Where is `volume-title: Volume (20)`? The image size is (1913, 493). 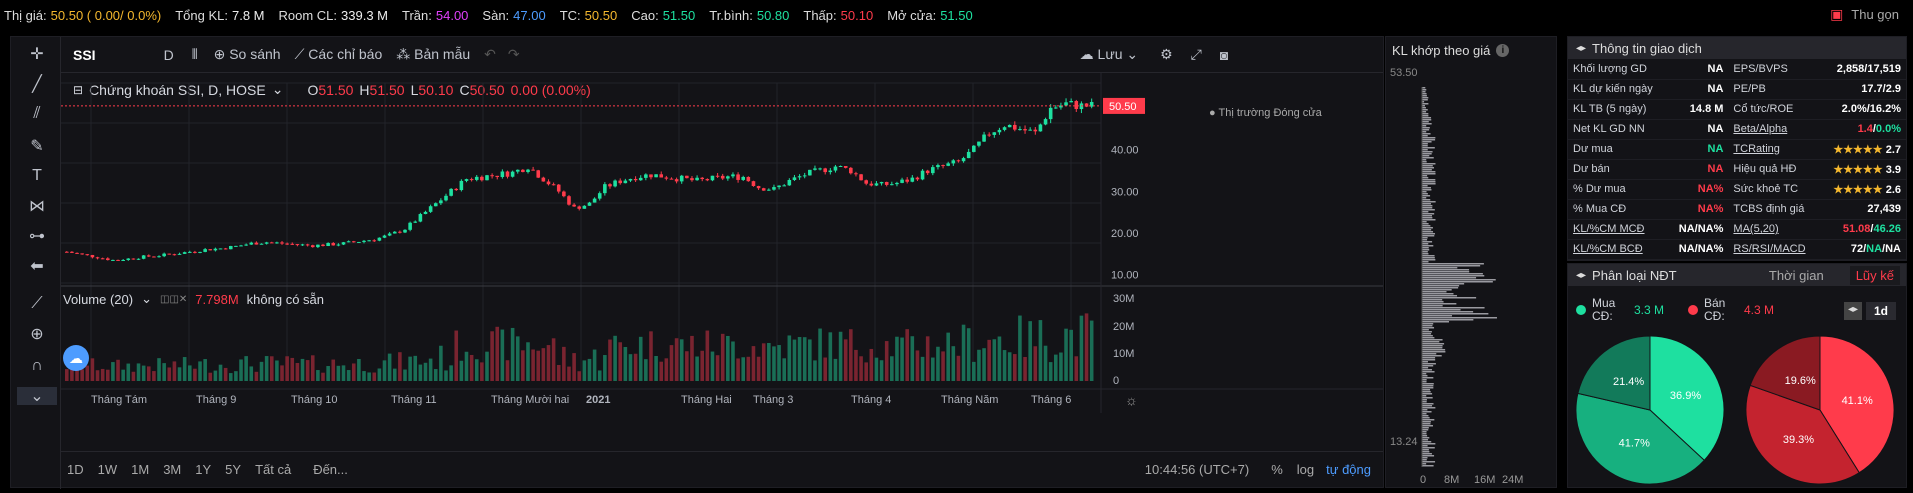
volume-title: Volume (20) is located at coordinates (98, 299).